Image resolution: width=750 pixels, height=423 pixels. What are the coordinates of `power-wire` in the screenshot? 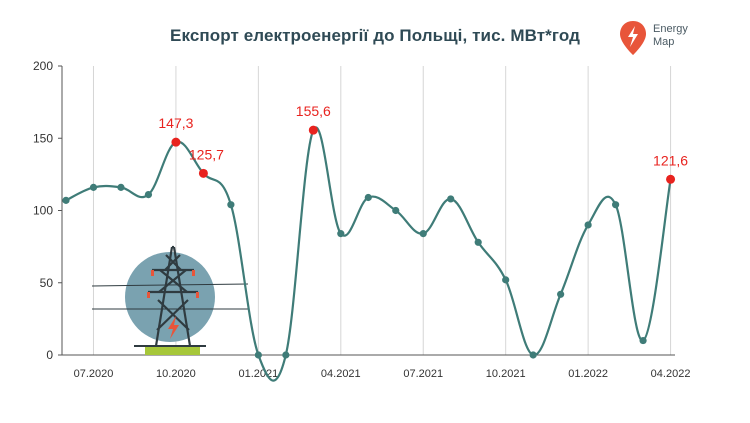 It's located at (170, 285).